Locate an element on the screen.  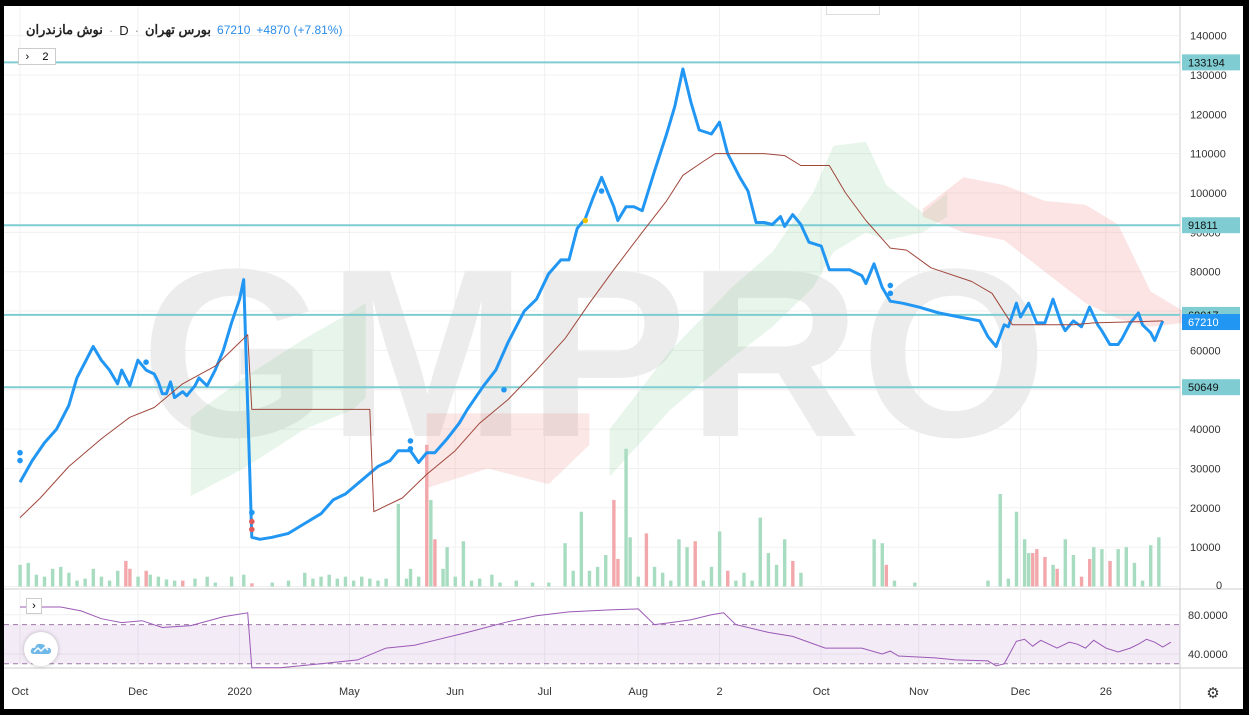
indicator-toggle-button: › 2 is located at coordinates (37, 56).